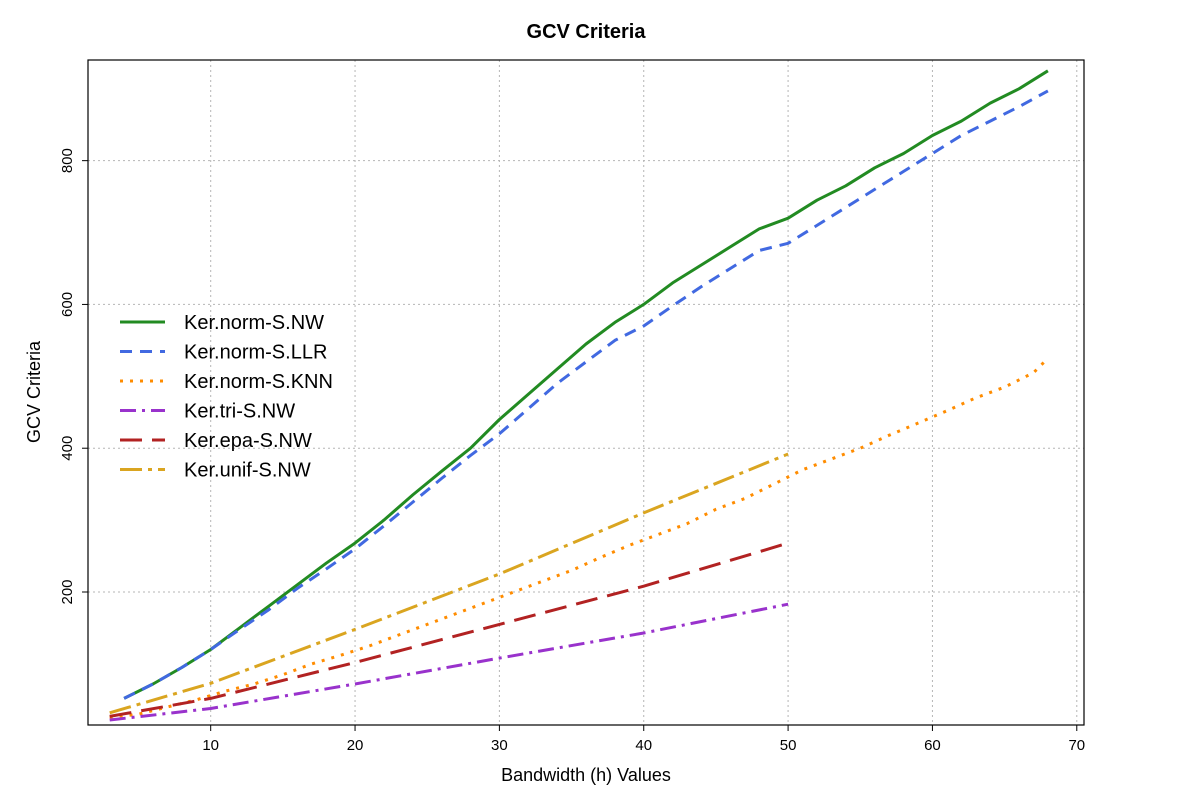  I want to click on y-axis-label: GCV Criteria, so click(34, 391).